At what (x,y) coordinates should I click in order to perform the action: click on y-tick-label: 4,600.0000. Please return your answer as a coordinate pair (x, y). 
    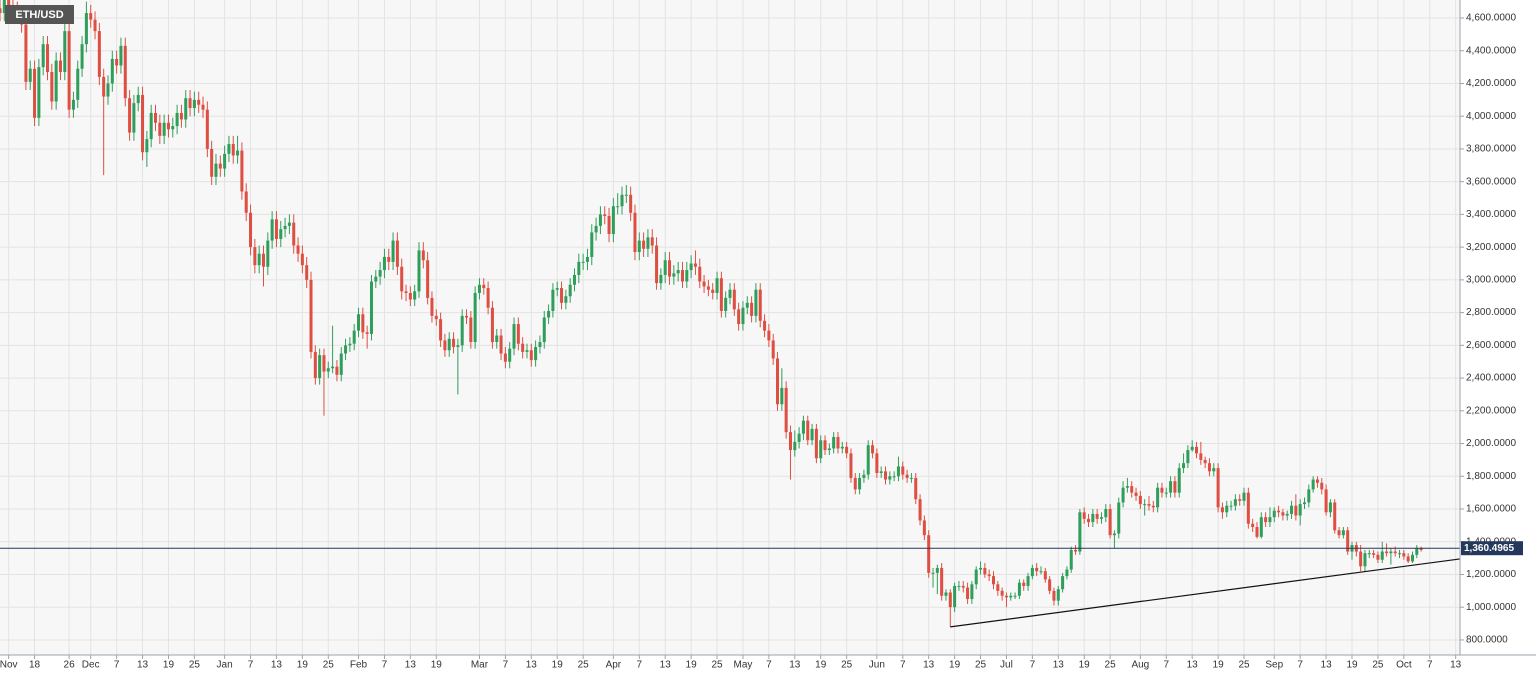
    Looking at the image, I should click on (1491, 18).